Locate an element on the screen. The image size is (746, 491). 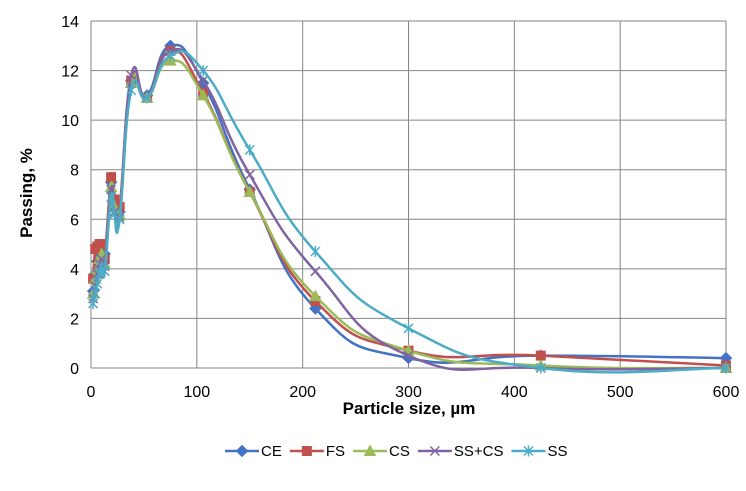
legend: CE FS CS SS+CS SS is located at coordinates (396, 451).